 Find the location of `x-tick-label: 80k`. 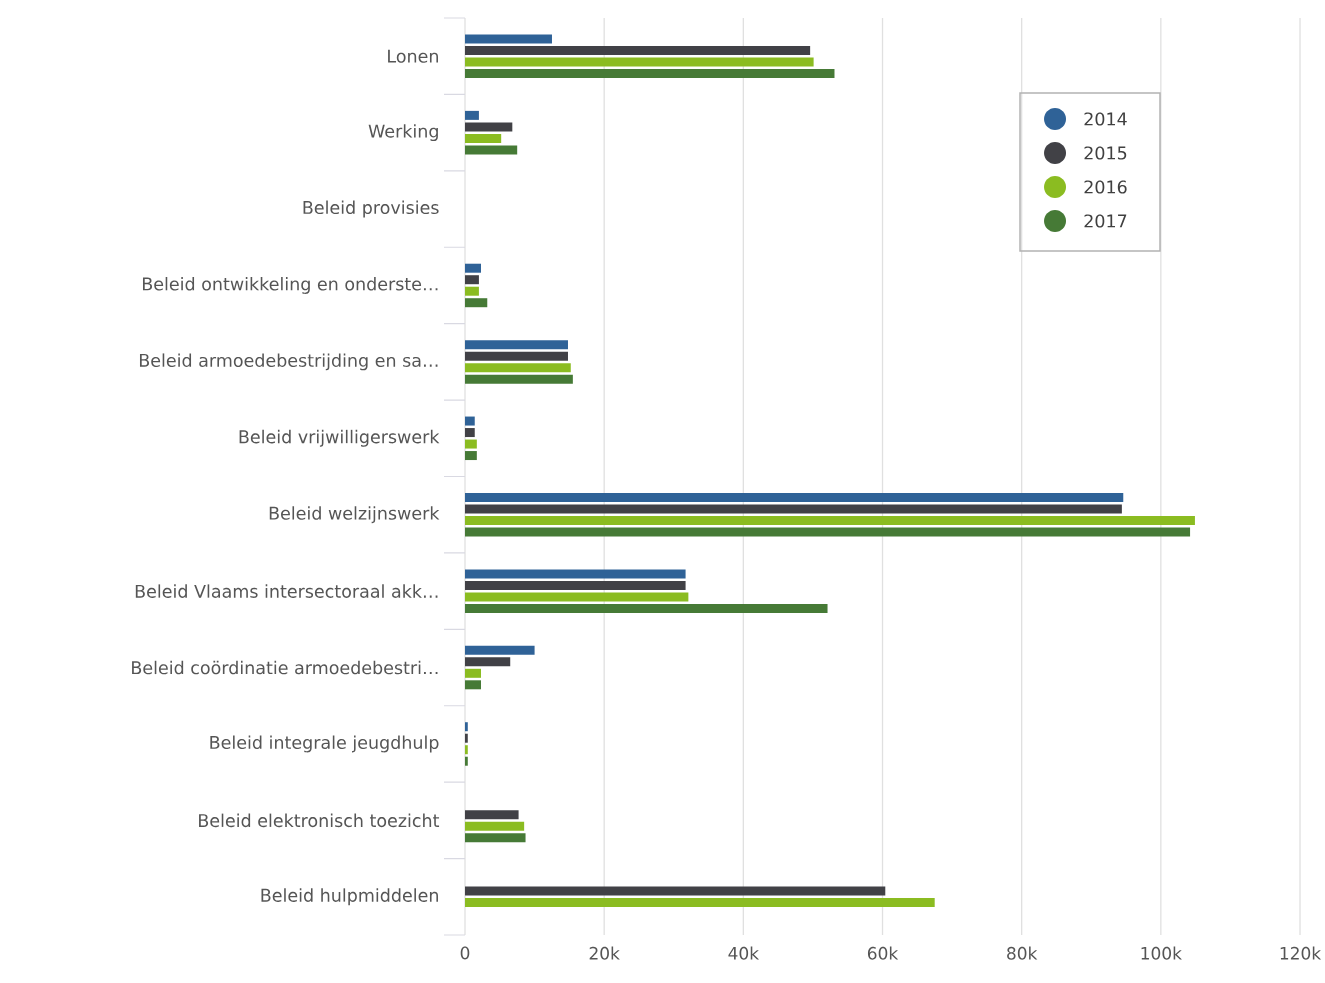

x-tick-label: 80k is located at coordinates (1022, 953).